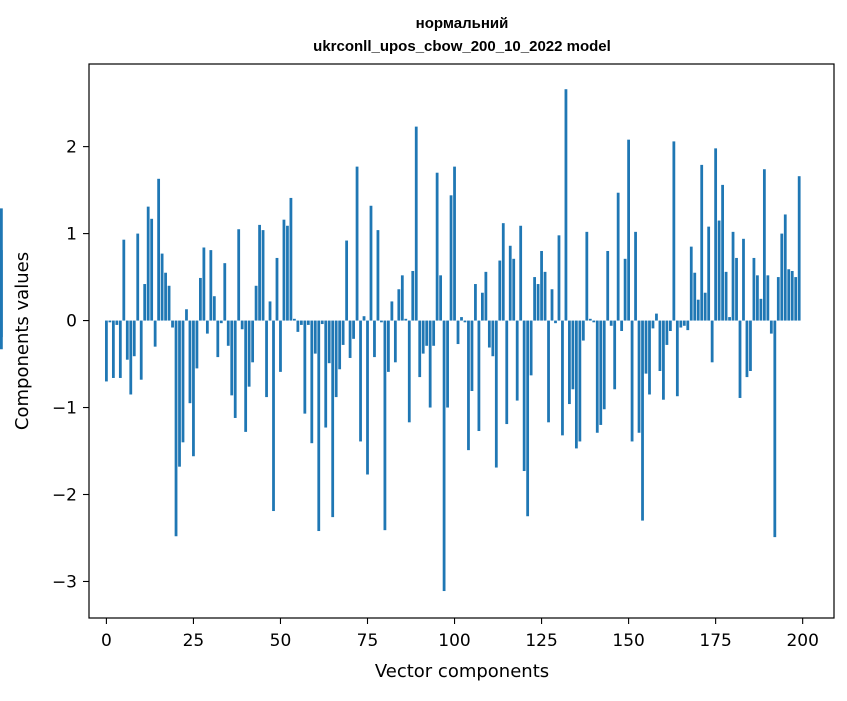 The width and height of the screenshot is (847, 701). I want to click on x-tick-label: 175, so click(715, 641).